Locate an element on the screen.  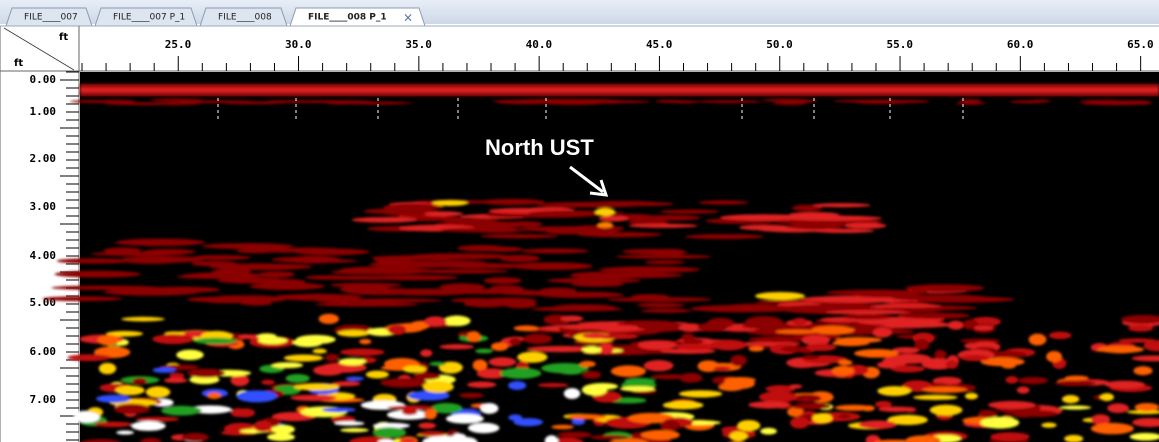
y-tick-label: 0.00 is located at coordinates (43, 79).